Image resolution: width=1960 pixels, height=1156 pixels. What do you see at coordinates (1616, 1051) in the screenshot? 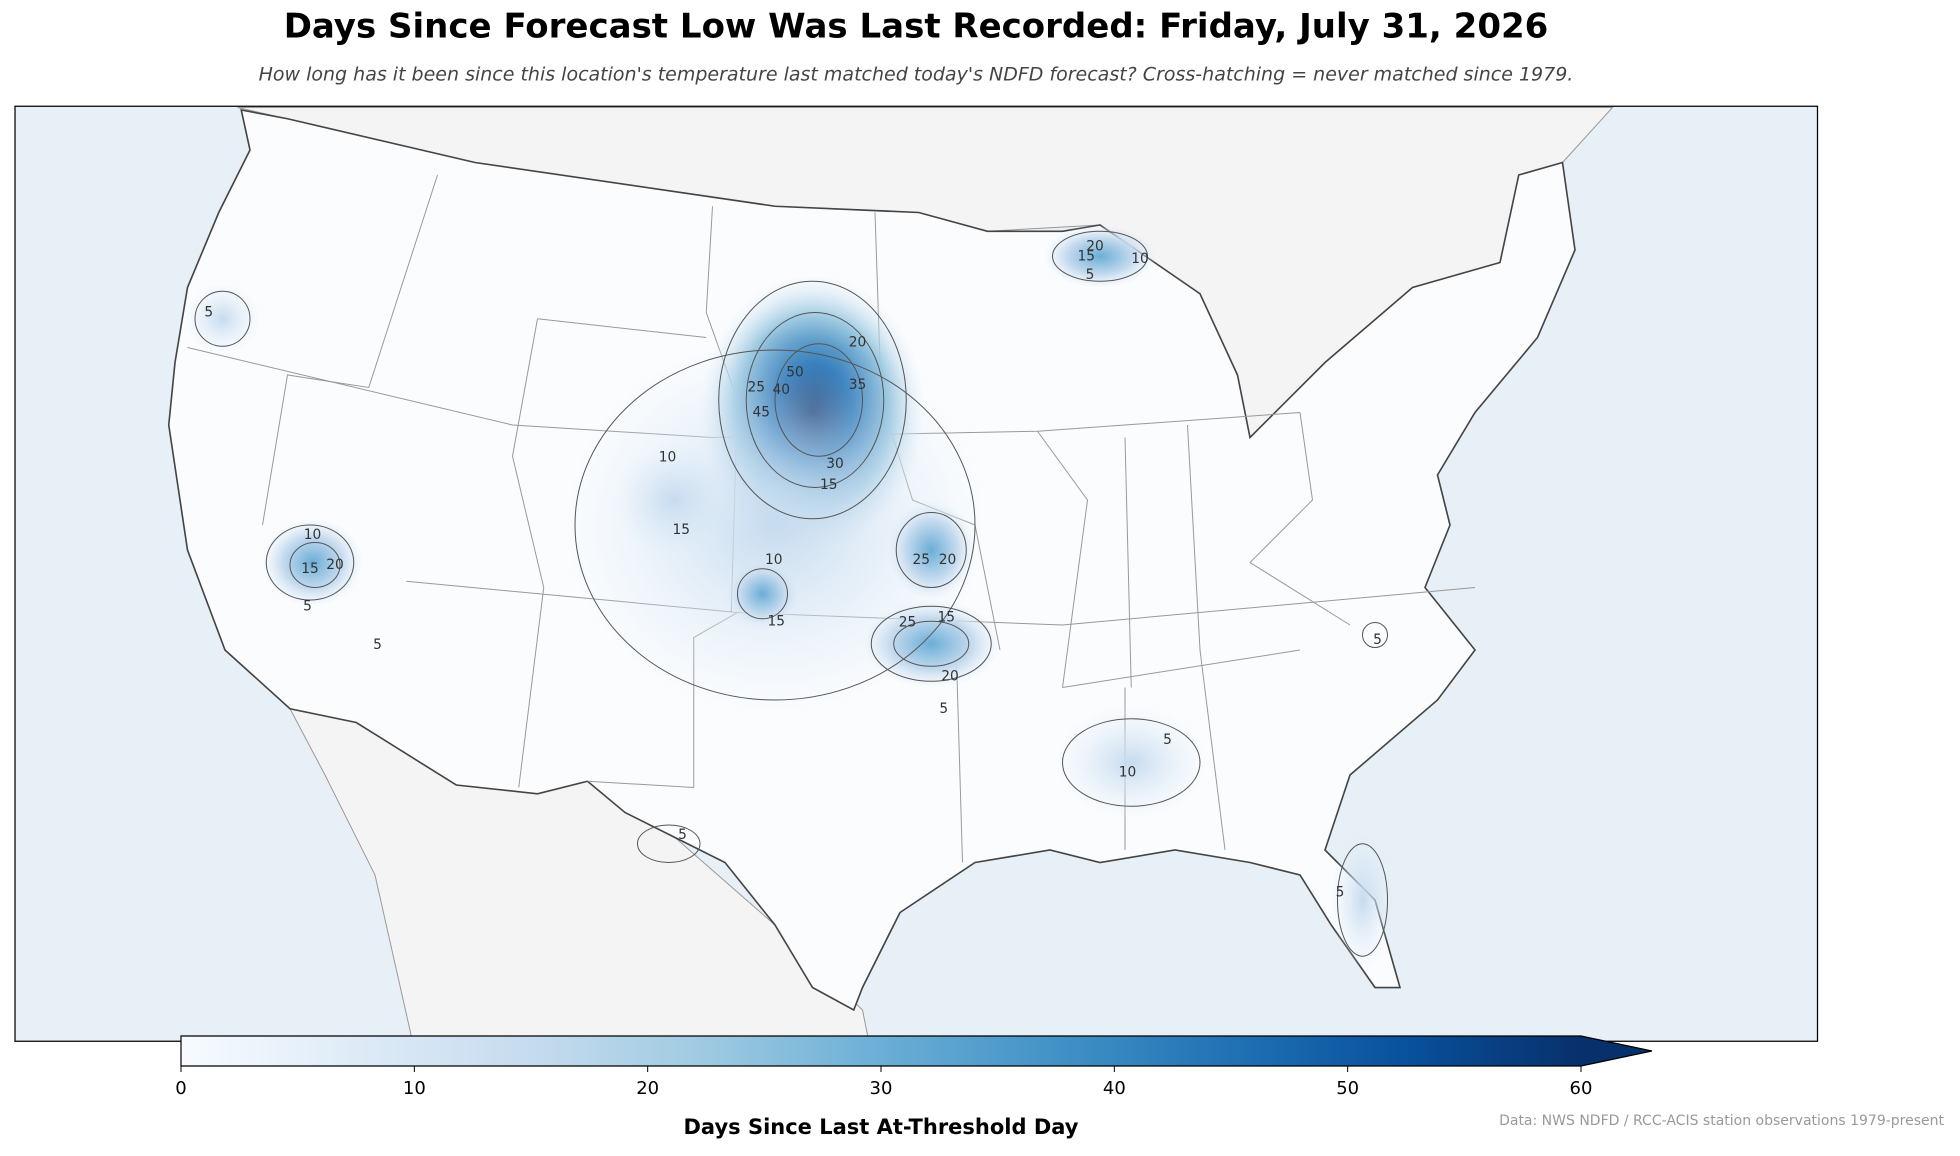
I see `colorbar-extend` at bounding box center [1616, 1051].